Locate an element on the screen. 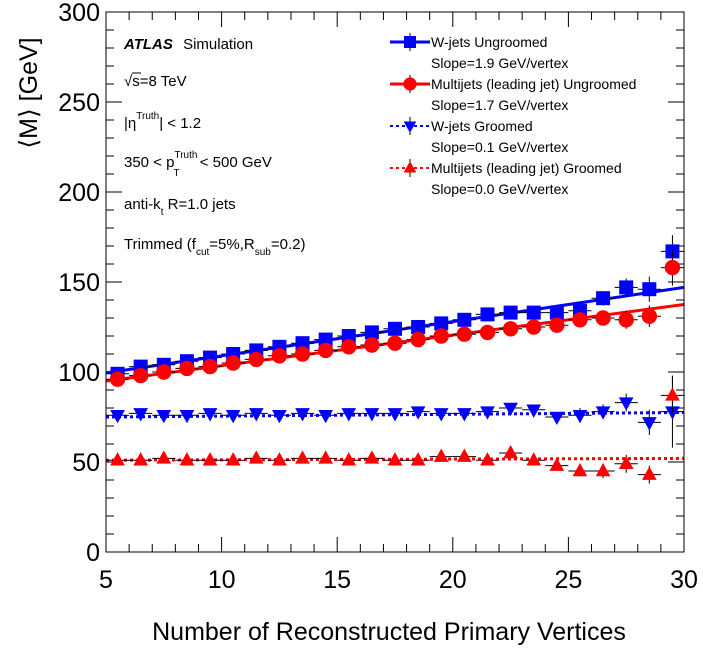 This screenshot has height=650, width=703. pt-sup: Truth is located at coordinates (185, 155).